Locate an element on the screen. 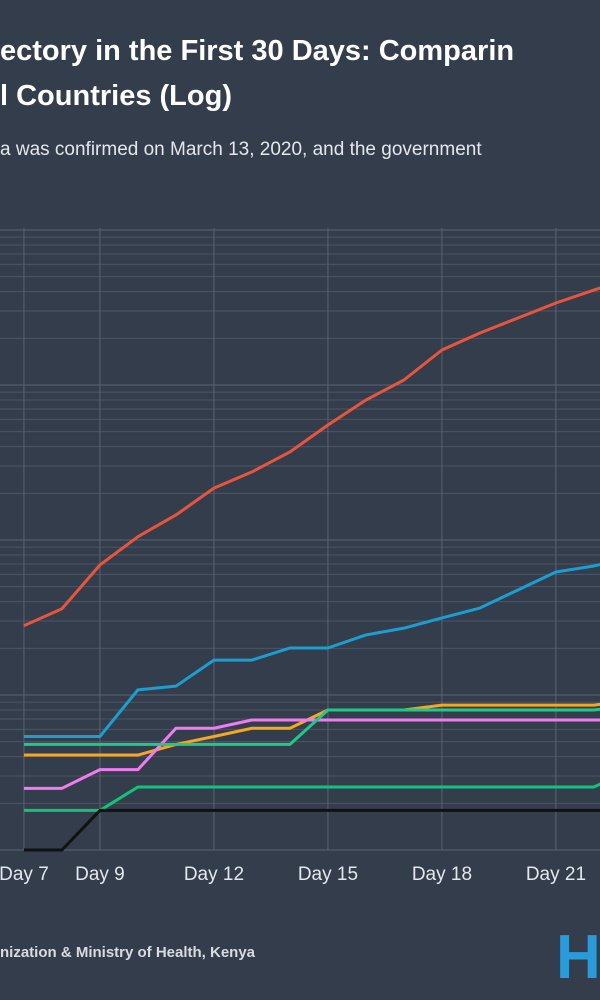 This screenshot has height=1000, width=600. chart-title: ectory in the First 30 Days: Comparin is located at coordinates (257, 51).